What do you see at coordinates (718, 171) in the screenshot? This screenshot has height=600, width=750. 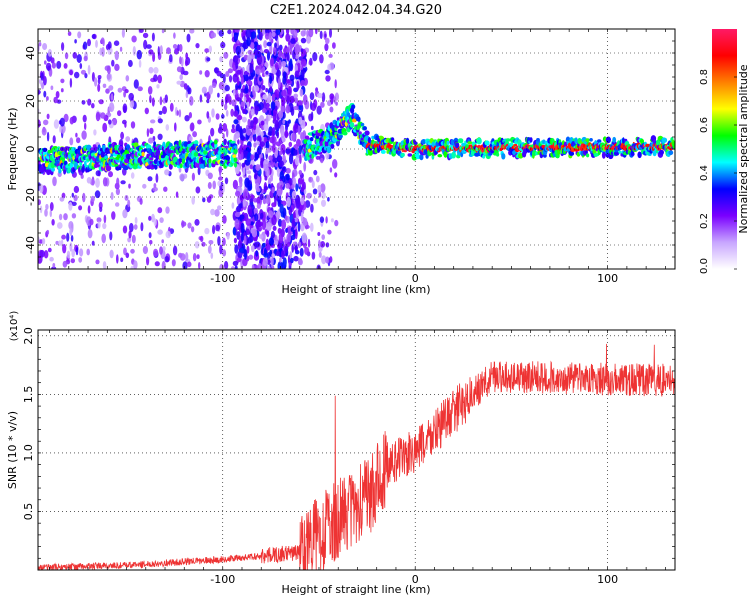 I see `colorbar-ticks: 0.0 0.2 0.4 0.6 0.8` at bounding box center [718, 171].